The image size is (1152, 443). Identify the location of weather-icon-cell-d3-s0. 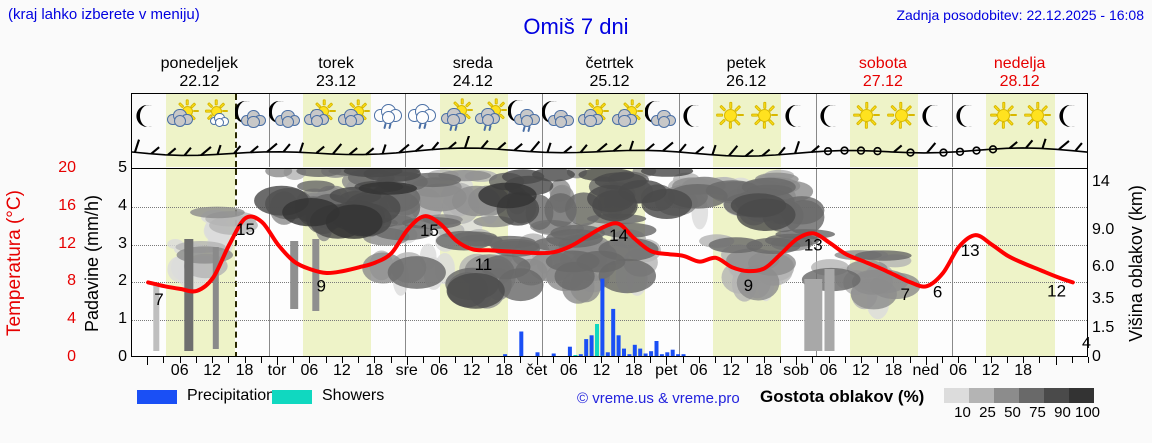
(558, 116).